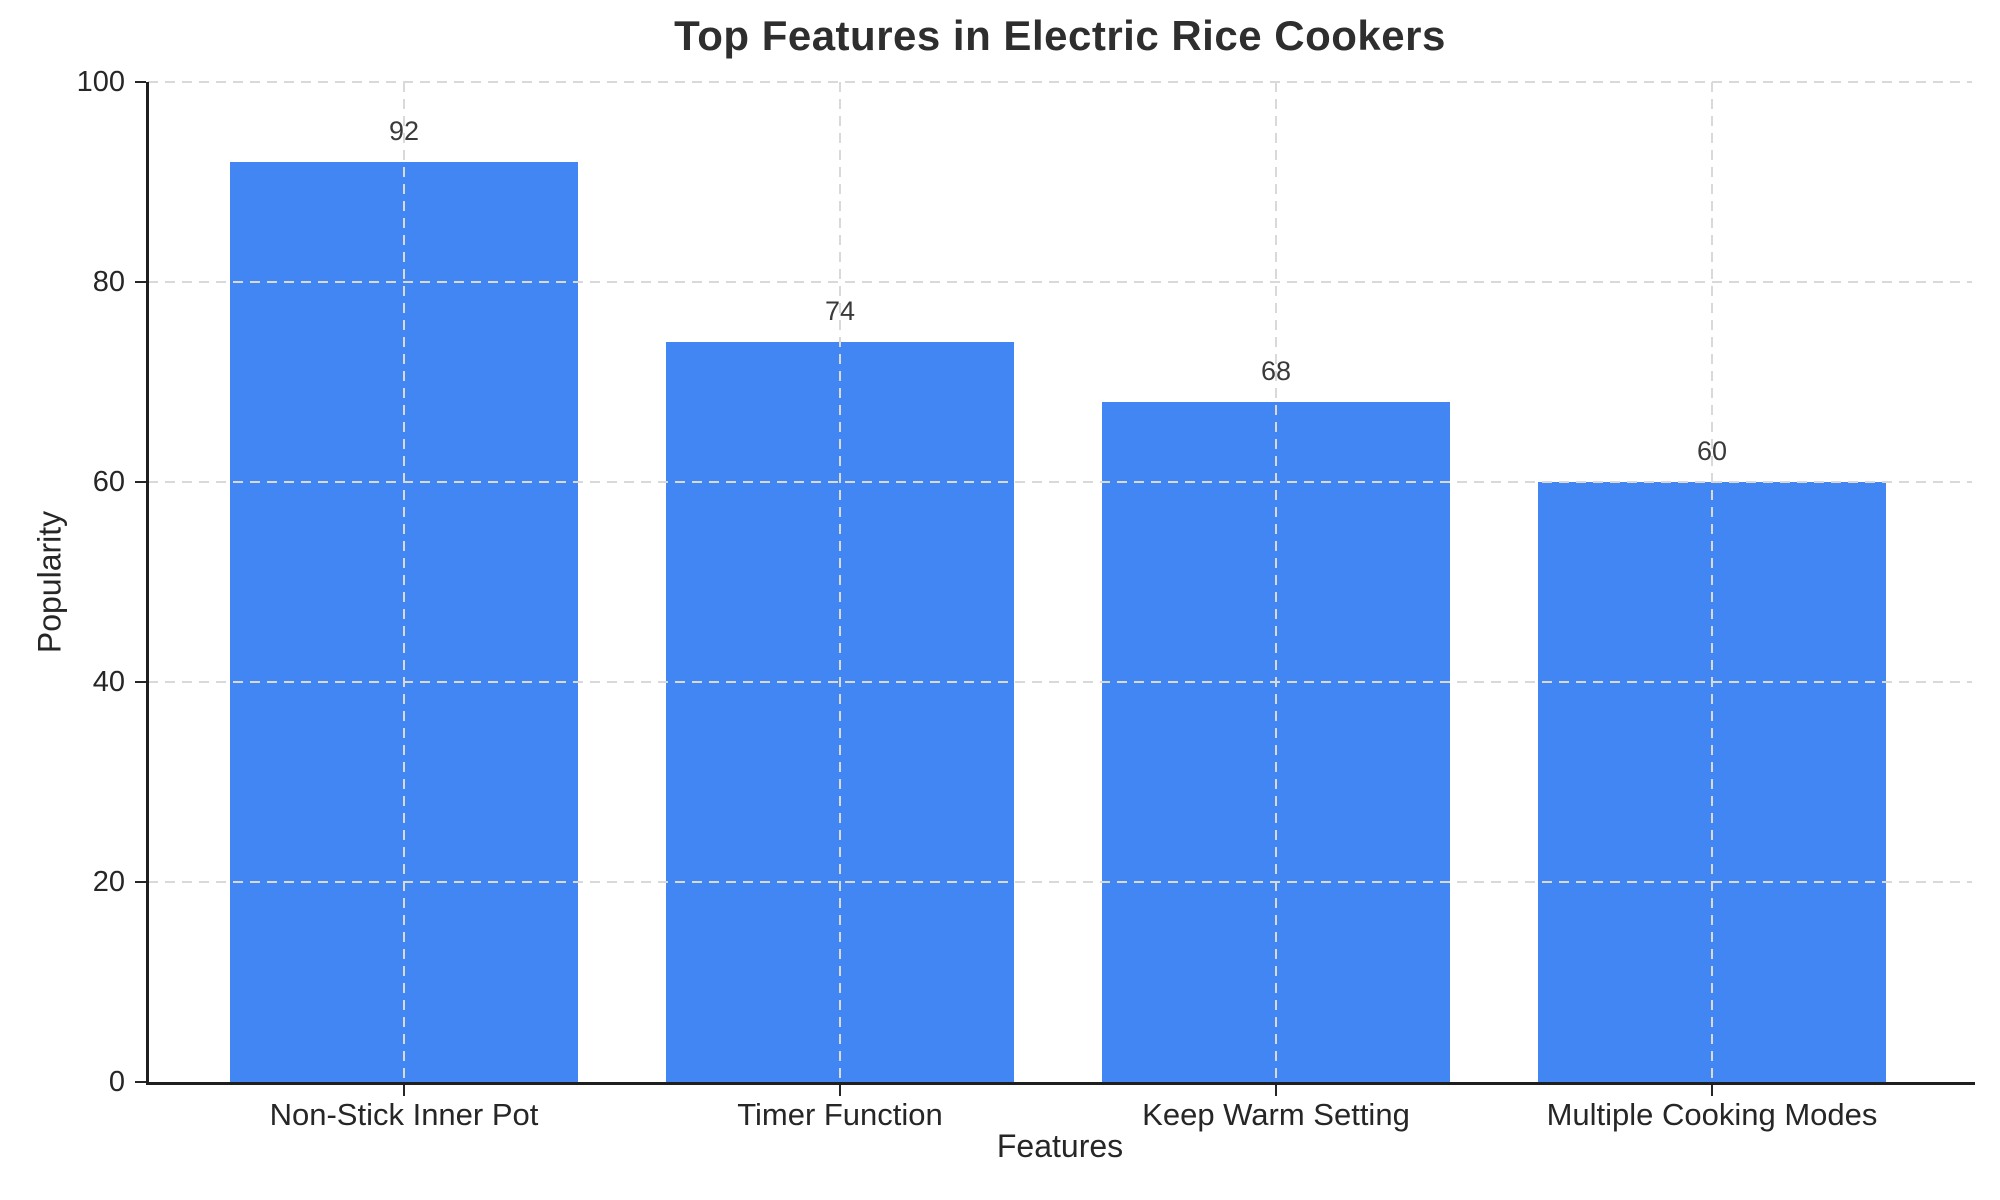 The height and width of the screenshot is (1200, 2000). What do you see at coordinates (108, 882) in the screenshot?
I see `y-tick-label-20: 20` at bounding box center [108, 882].